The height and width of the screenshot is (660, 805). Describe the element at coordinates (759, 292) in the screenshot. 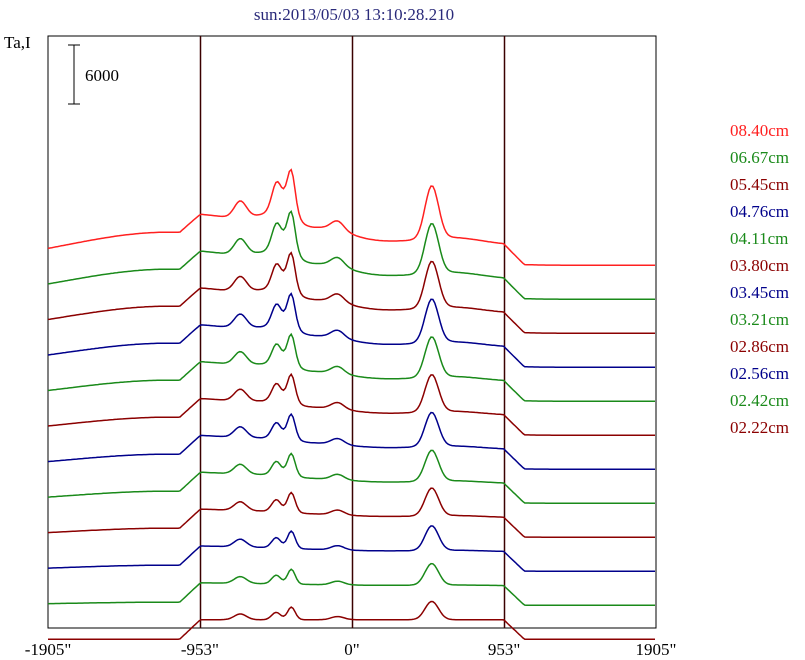

I see `legend-entry-03.45cm: 03.45cm` at that location.